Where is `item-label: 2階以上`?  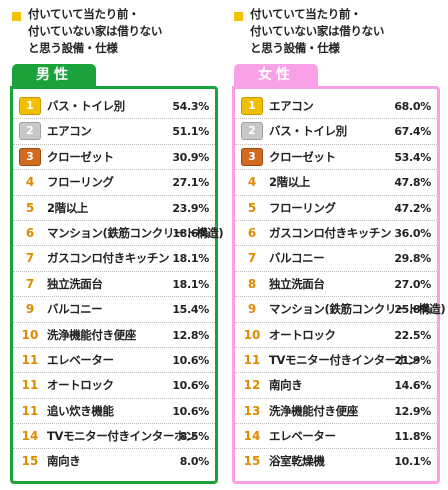
item-label: 2階以上 is located at coordinates (289, 182).